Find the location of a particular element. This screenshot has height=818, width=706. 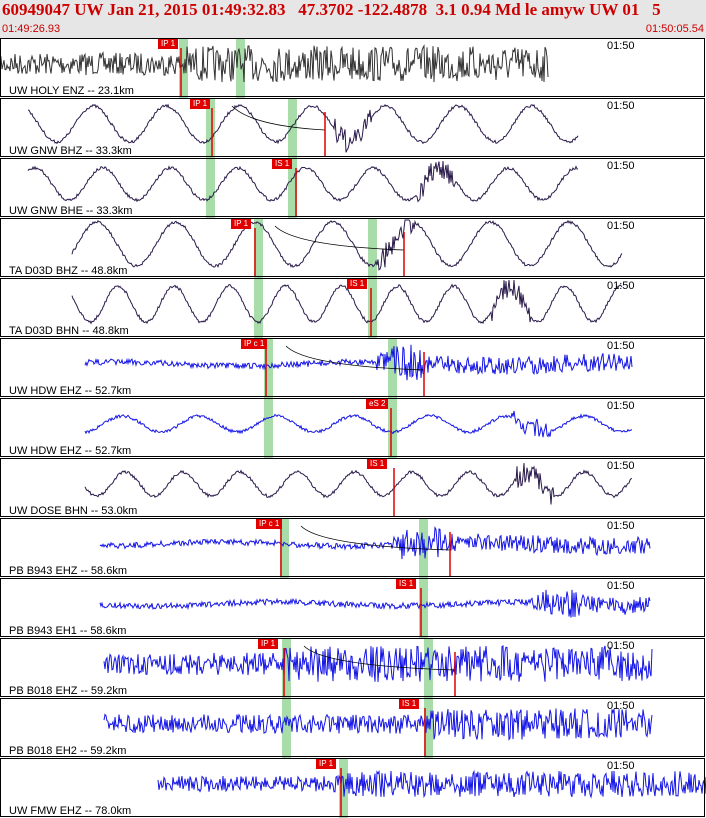

trace-panel: eS 2 01:50 UW HDW EHZ -- 52.7km is located at coordinates (353, 428).